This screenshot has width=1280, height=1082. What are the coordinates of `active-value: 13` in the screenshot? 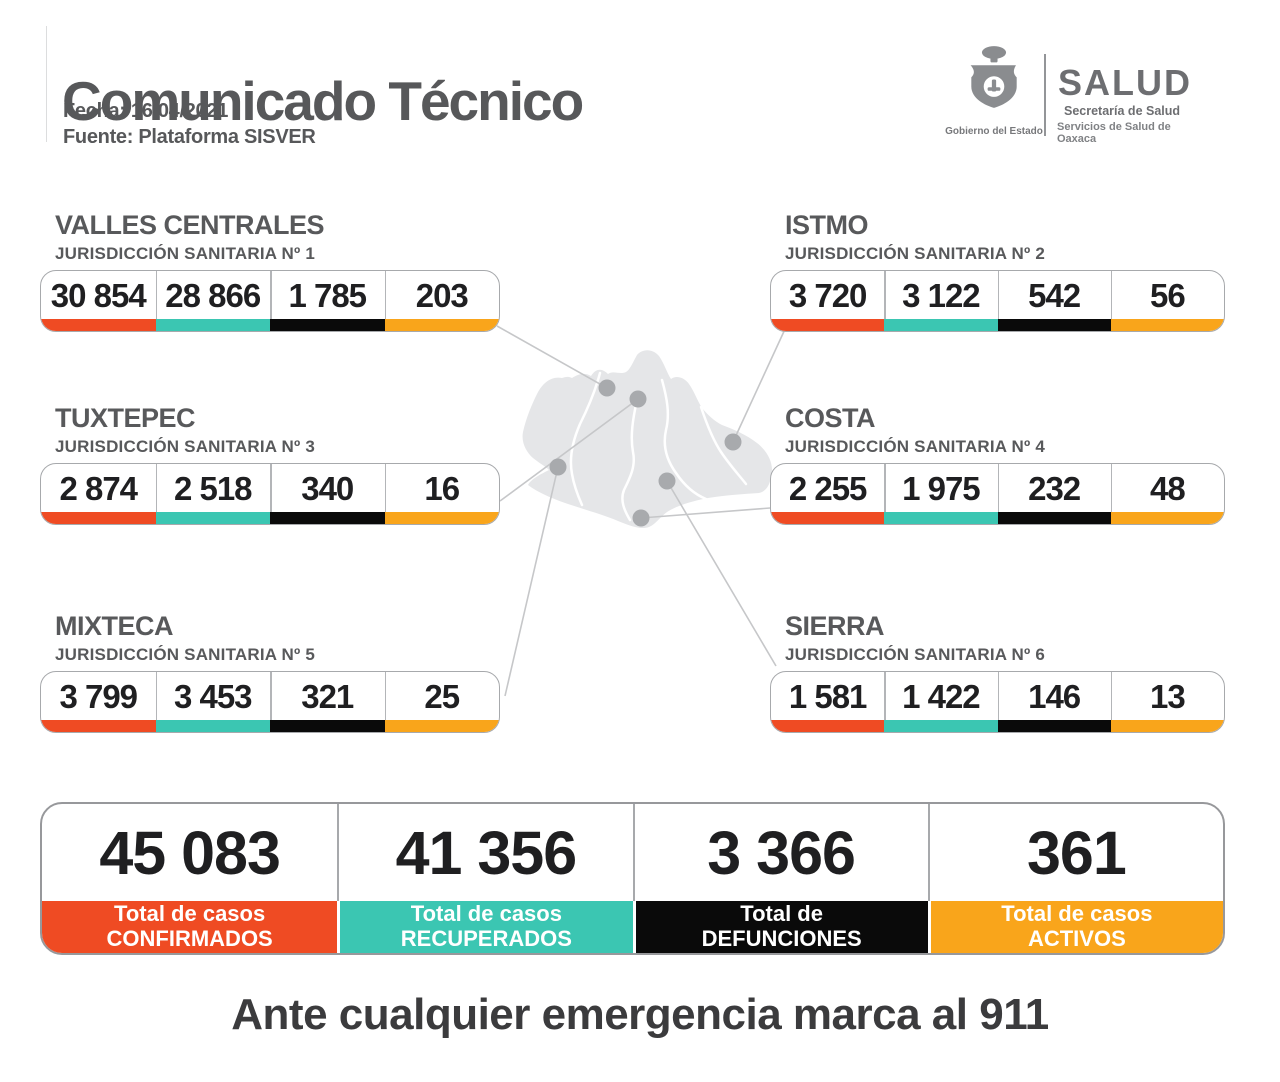 It's located at (1168, 696).